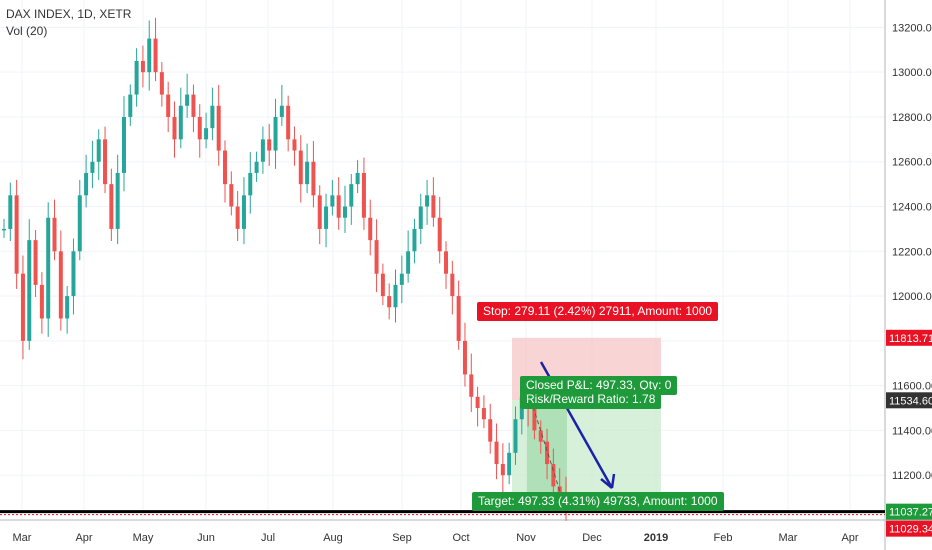  Describe the element at coordinates (402, 538) in the screenshot. I see `time-axis-label: Sep` at that location.